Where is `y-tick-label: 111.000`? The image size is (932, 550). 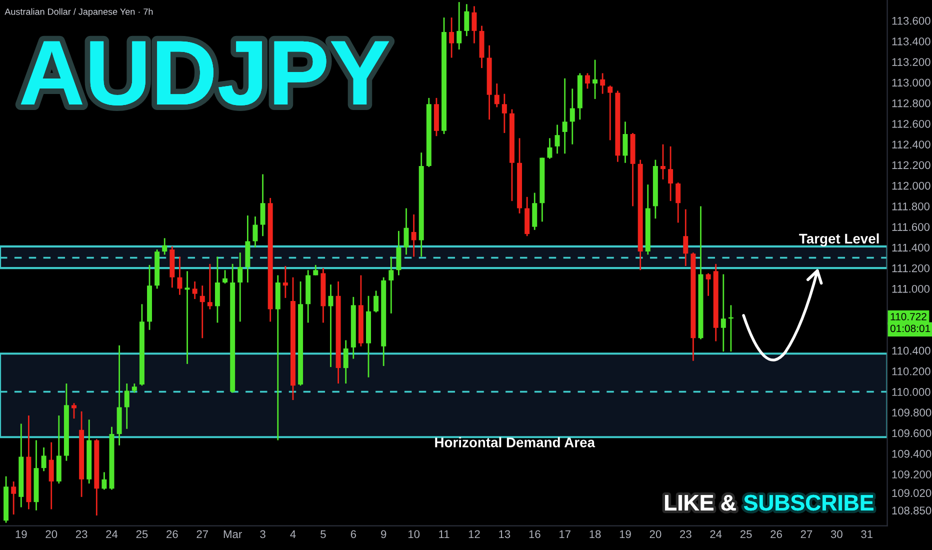 y-tick-label: 111.000 is located at coordinates (911, 288).